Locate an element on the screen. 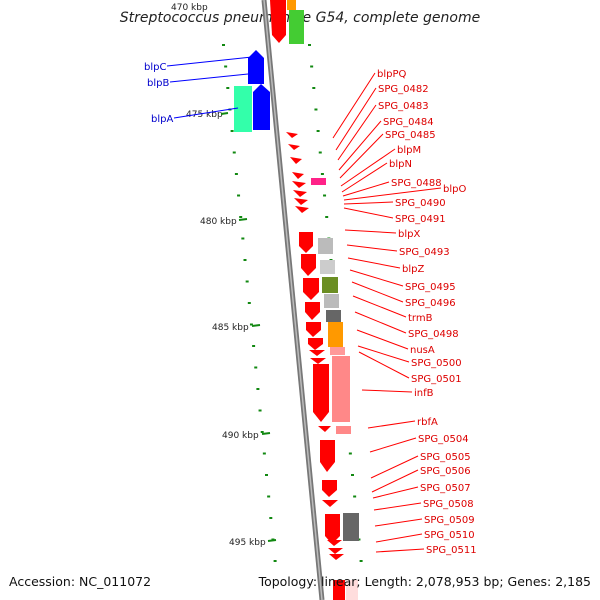  gene-block-infB is located at coordinates (341, 389).